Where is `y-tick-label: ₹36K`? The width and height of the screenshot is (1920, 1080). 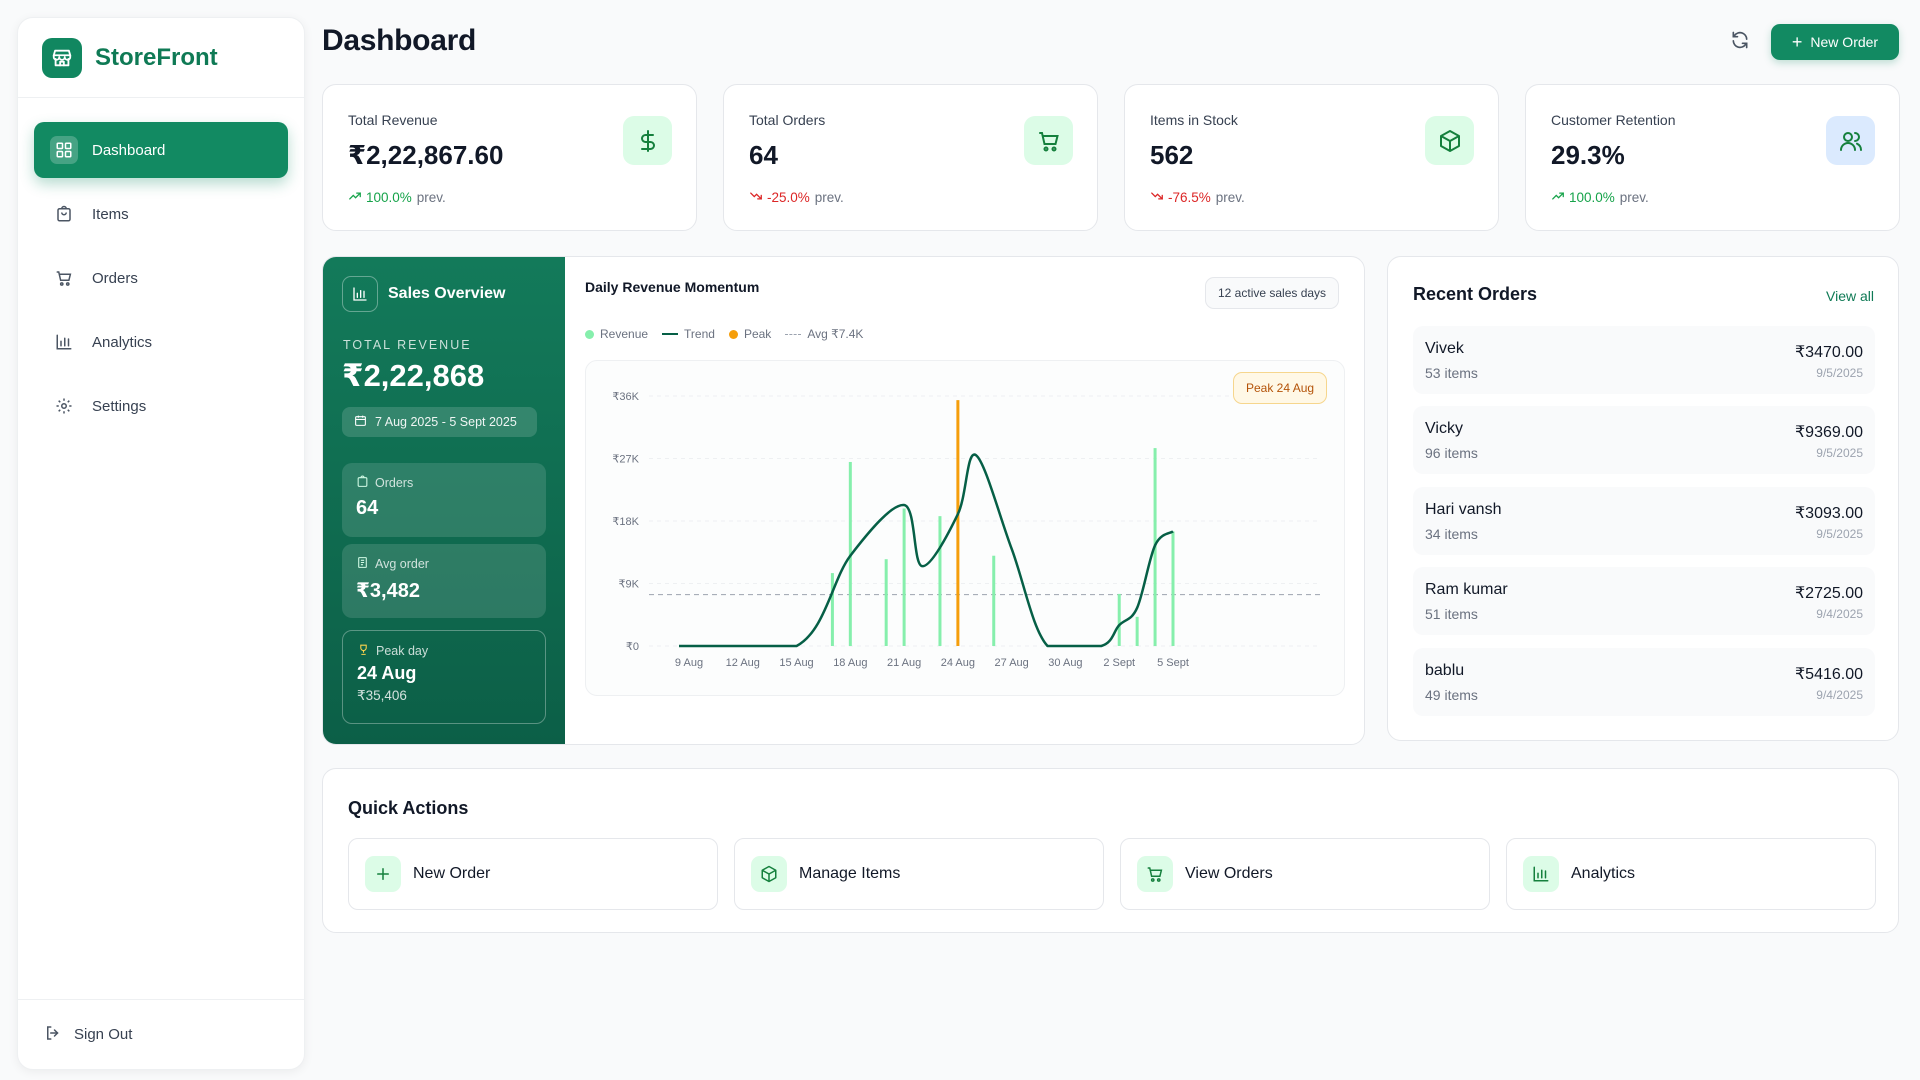
y-tick-label: ₹36K is located at coordinates (625, 397).